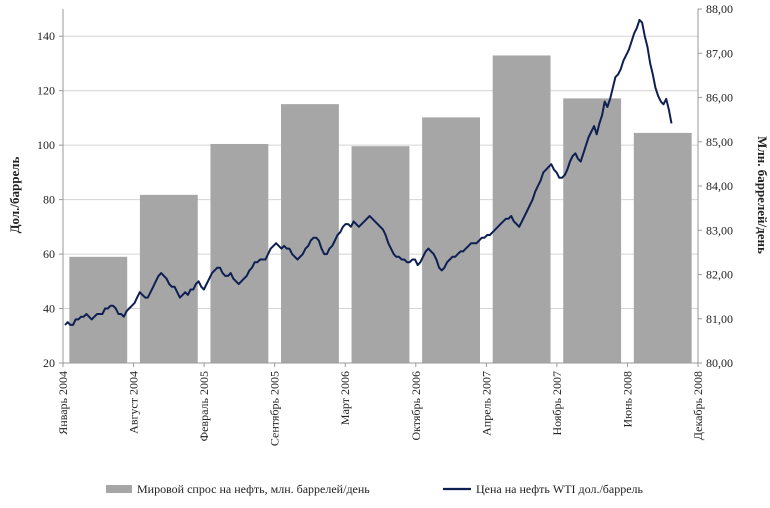 The height and width of the screenshot is (508, 770). Describe the element at coordinates (345, 398) in the screenshot. I see `x-tick-label: Март 2006` at that location.